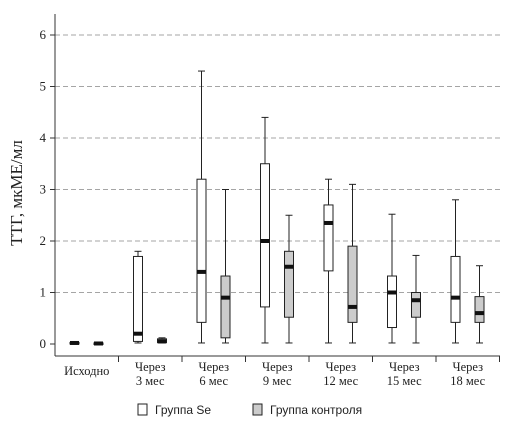  I want to click on legend-label: Группа контроля, so click(316, 410).